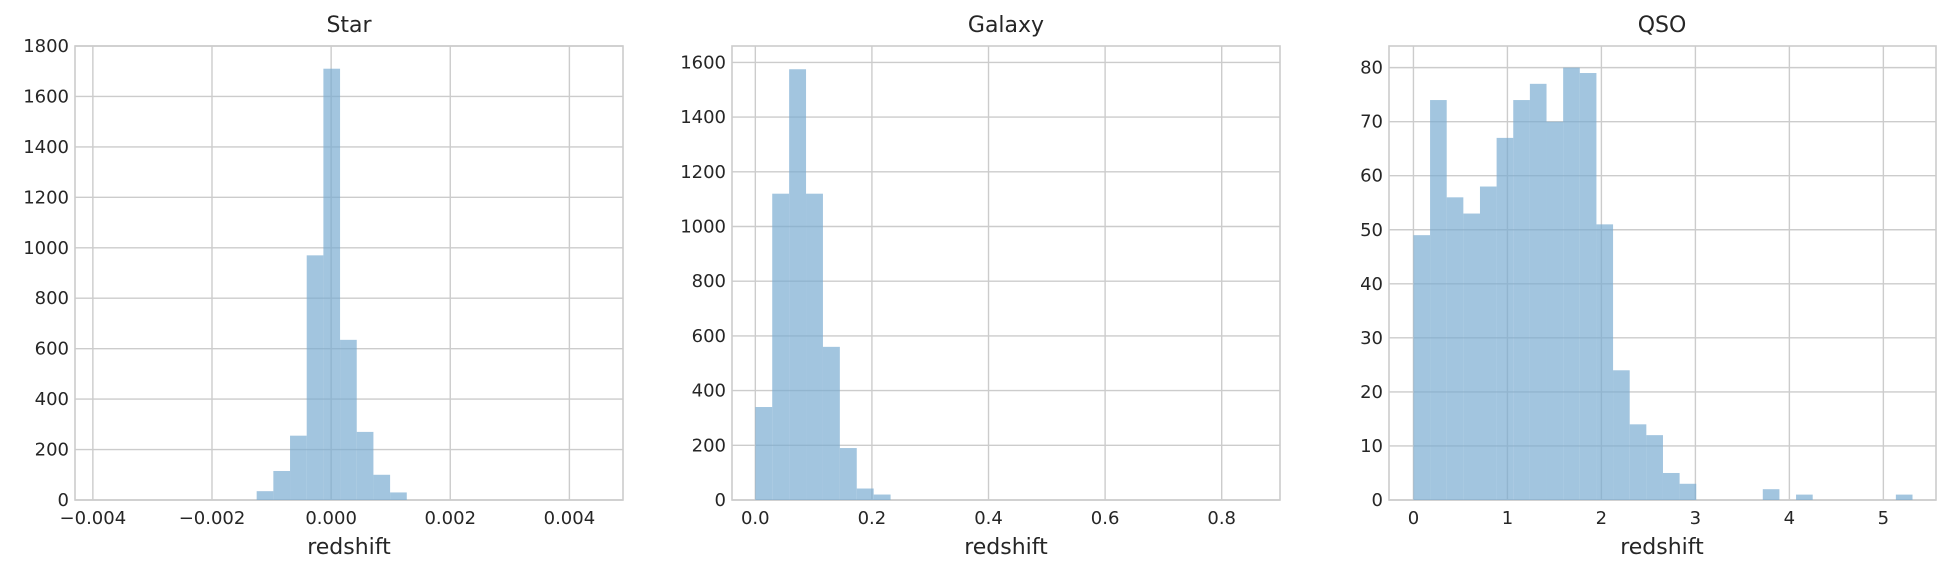 This screenshot has height=574, width=1950. Describe the element at coordinates (1507, 518) in the screenshot. I see `x-tick-label: 1` at that location.